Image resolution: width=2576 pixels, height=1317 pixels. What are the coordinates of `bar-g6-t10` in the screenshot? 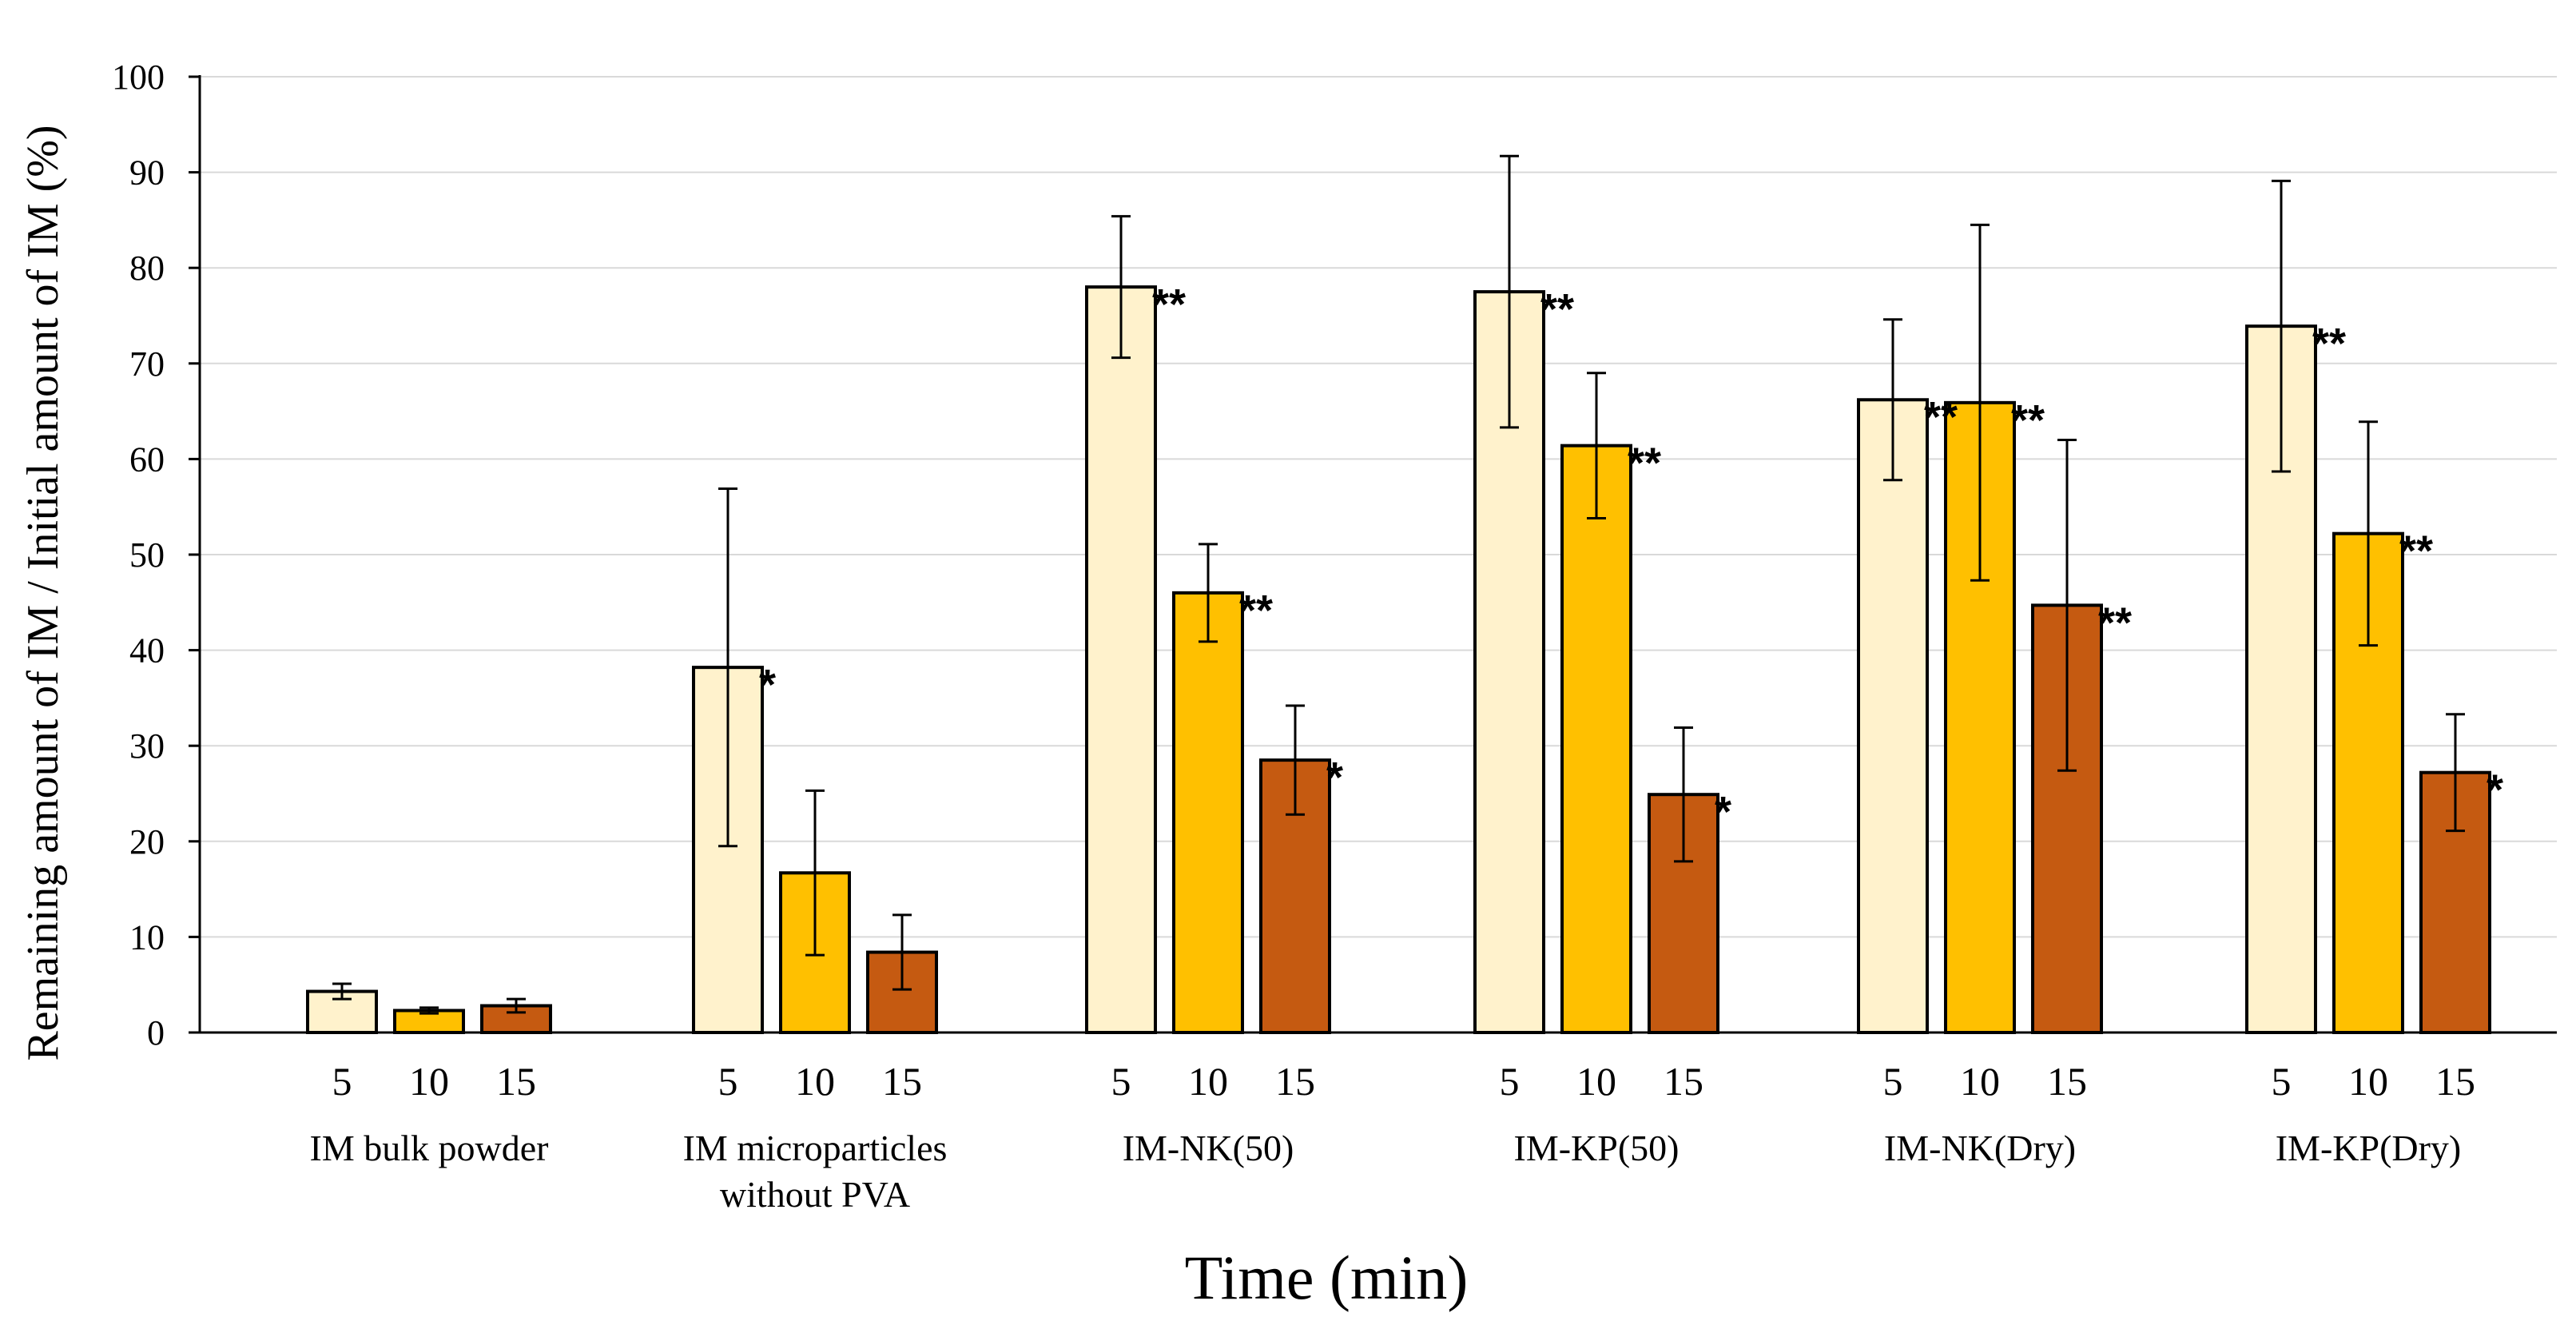 It's located at (2368, 782).